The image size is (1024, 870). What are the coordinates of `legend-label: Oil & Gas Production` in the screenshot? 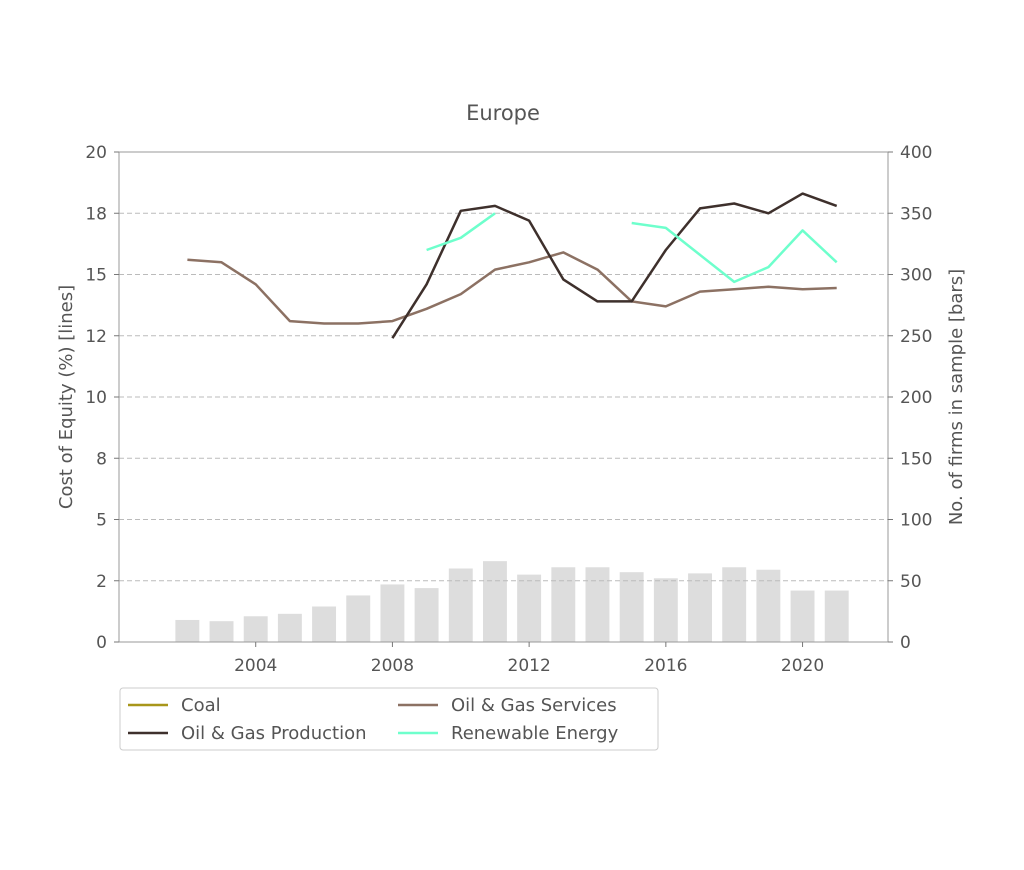 It's located at (274, 733).